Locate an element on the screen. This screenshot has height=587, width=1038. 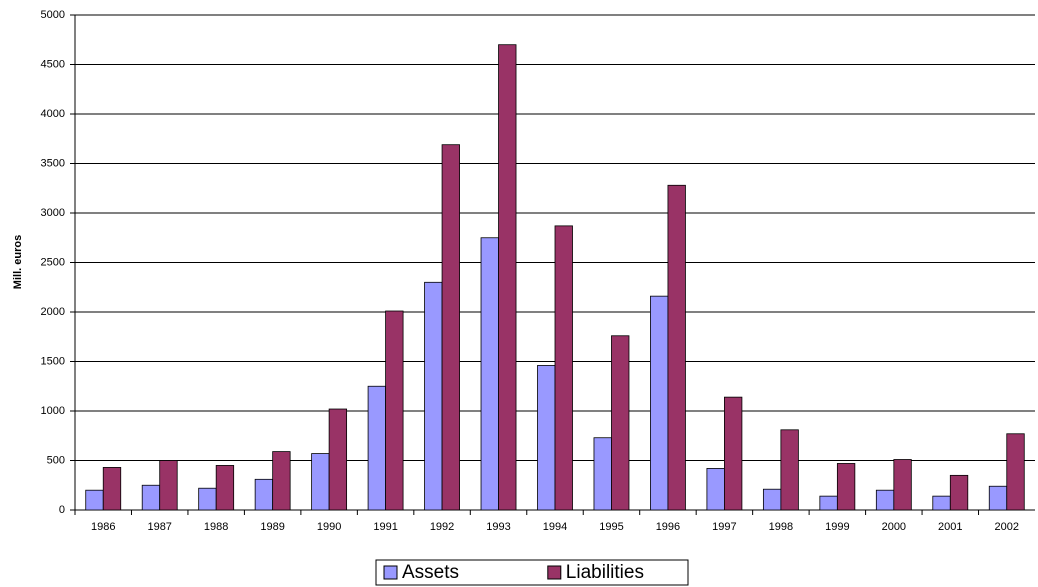
x-tick-label: 2000 is located at coordinates (894, 527).